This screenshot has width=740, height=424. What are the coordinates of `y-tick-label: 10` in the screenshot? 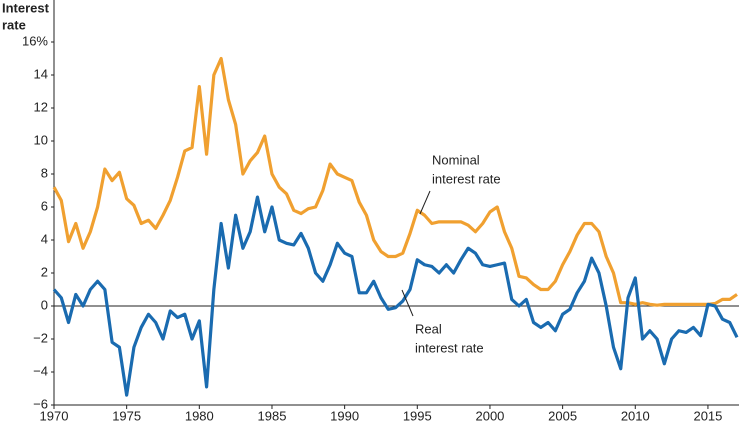 It's located at (41, 139).